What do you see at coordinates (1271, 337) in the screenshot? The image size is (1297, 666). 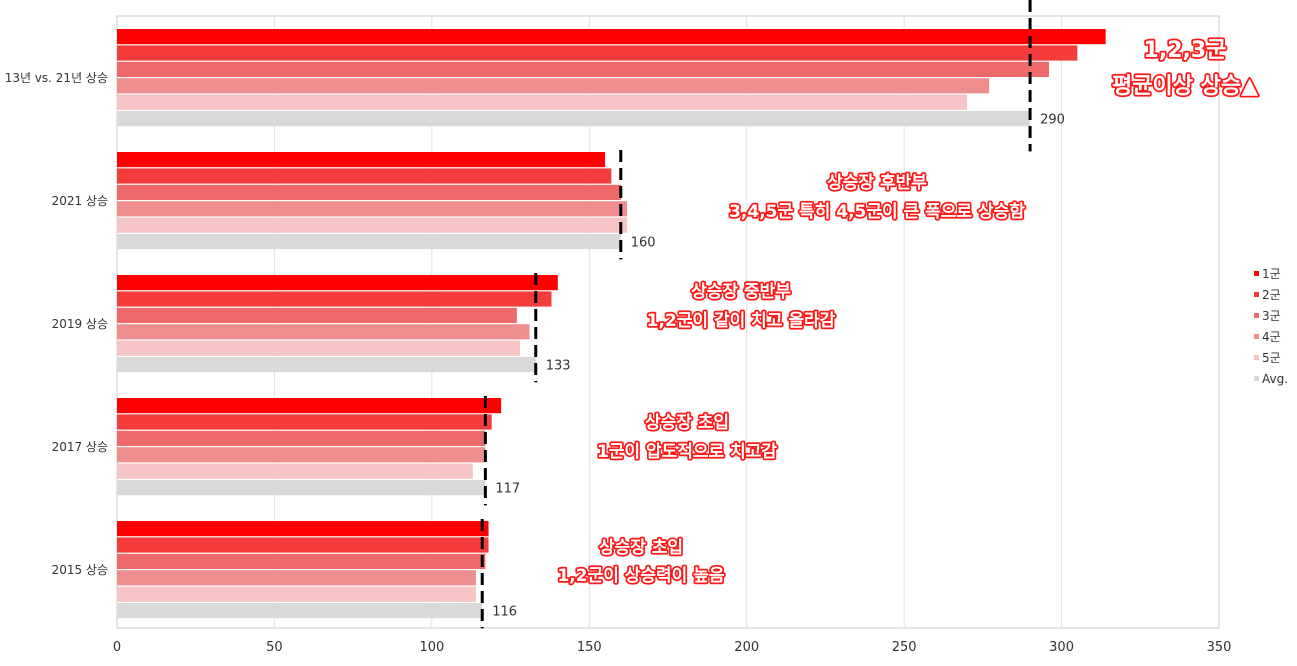 I see `legend-label: 4군` at bounding box center [1271, 337].